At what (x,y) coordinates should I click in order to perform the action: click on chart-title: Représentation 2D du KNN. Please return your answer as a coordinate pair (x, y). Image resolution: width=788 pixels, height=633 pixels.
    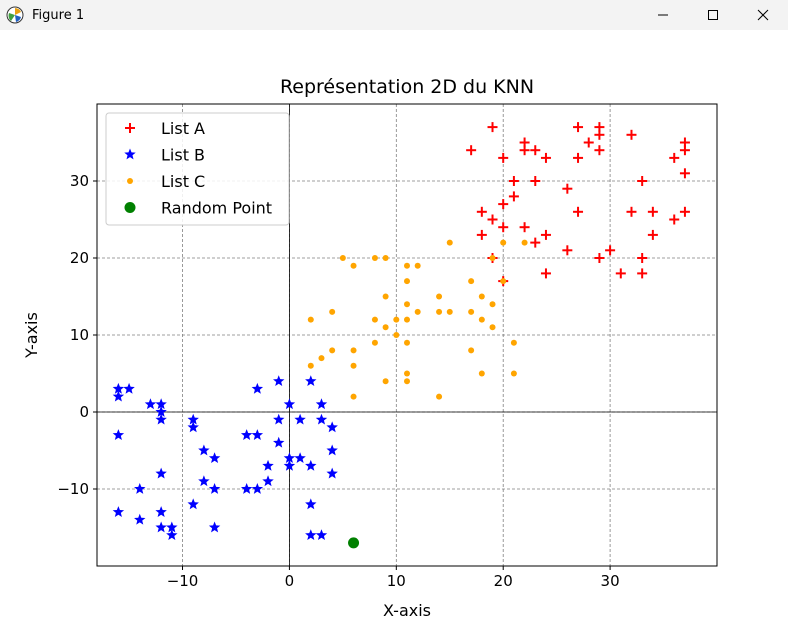
    Looking at the image, I should click on (407, 87).